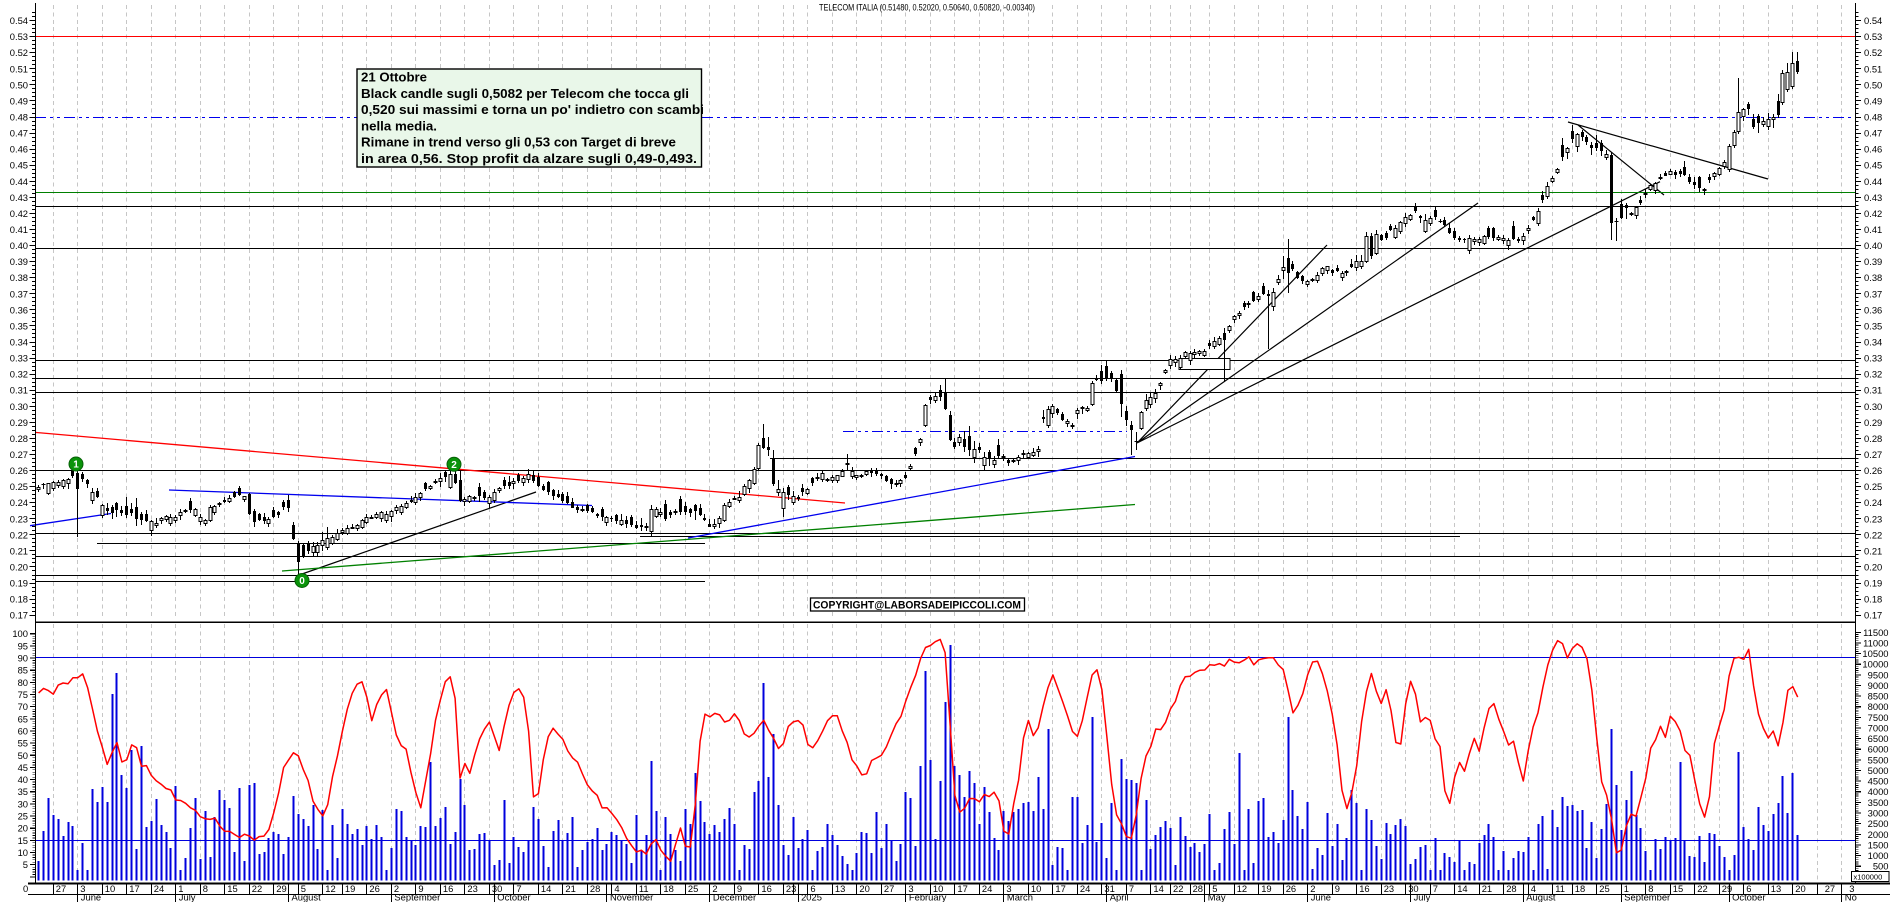  Describe the element at coordinates (1873, 229) in the screenshot. I see `svg-text: 0.41` at that location.